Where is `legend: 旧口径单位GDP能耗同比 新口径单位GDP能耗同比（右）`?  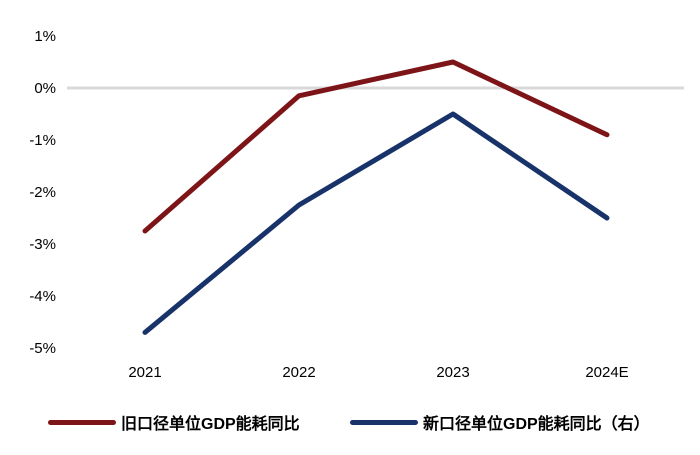
legend: 旧口径单位GDP能耗同比 新口径单位GDP能耗同比（右） is located at coordinates (350, 422).